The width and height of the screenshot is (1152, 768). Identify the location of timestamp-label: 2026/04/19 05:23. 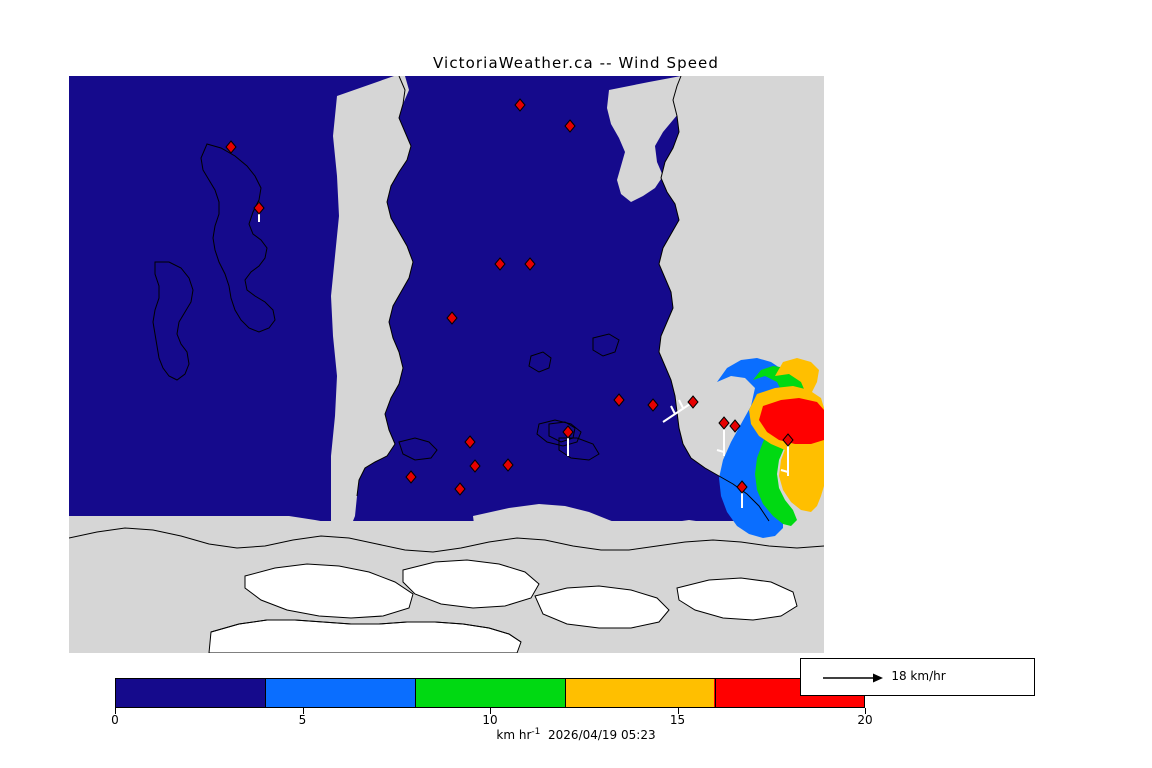
(602, 735).